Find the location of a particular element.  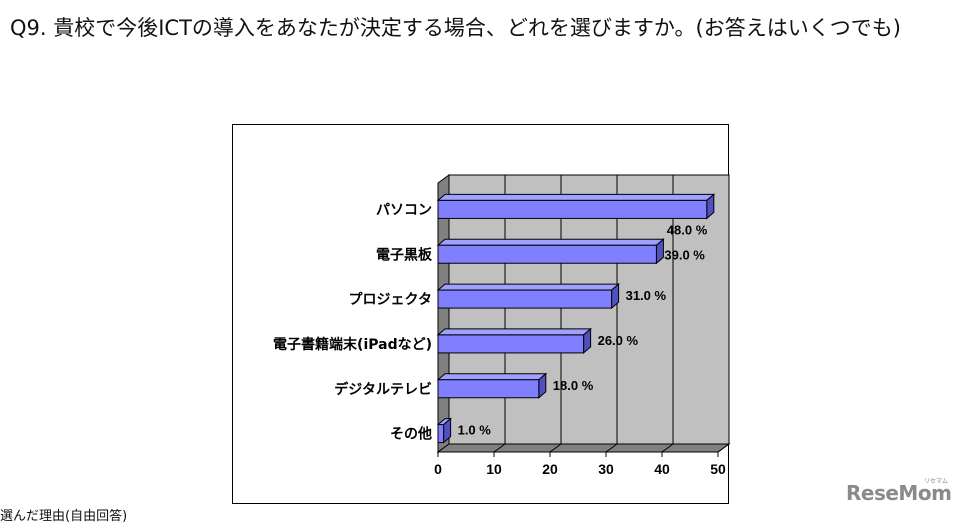

x-tick-label: 10 is located at coordinates (494, 469).